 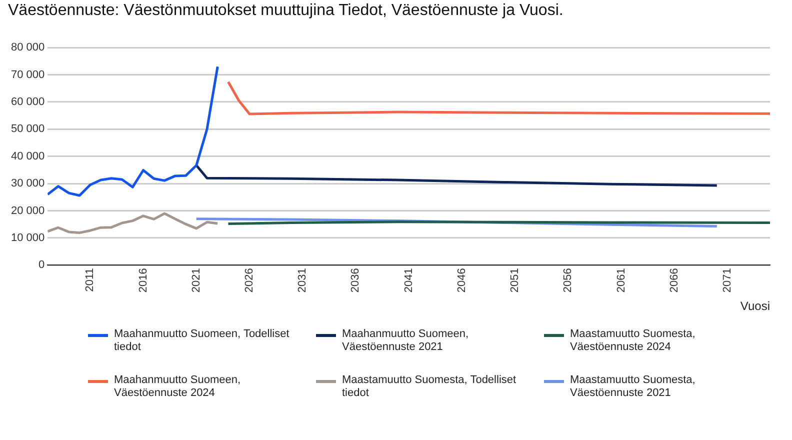 What do you see at coordinates (27, 48) in the screenshot?
I see `y-tick-label: 80 000` at bounding box center [27, 48].